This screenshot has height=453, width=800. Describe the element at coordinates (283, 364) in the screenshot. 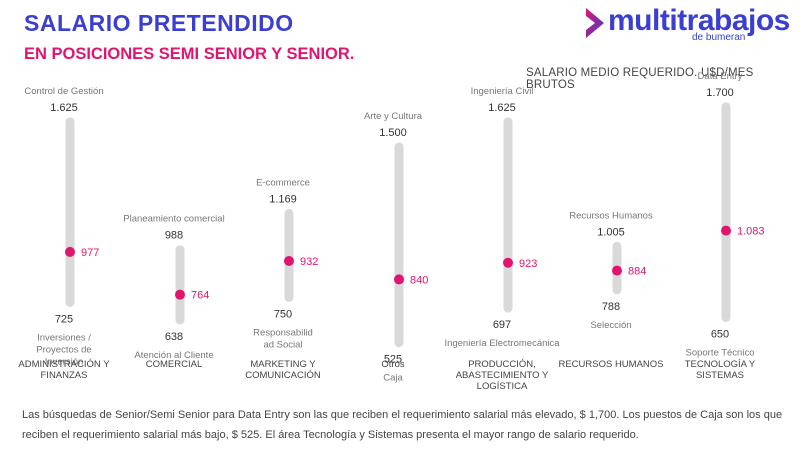

I see `category-label: MARKETING Y` at that location.